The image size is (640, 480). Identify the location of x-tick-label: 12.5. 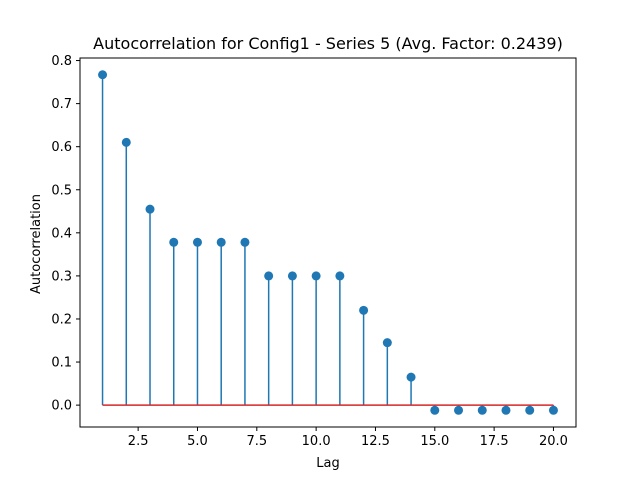
(375, 441).